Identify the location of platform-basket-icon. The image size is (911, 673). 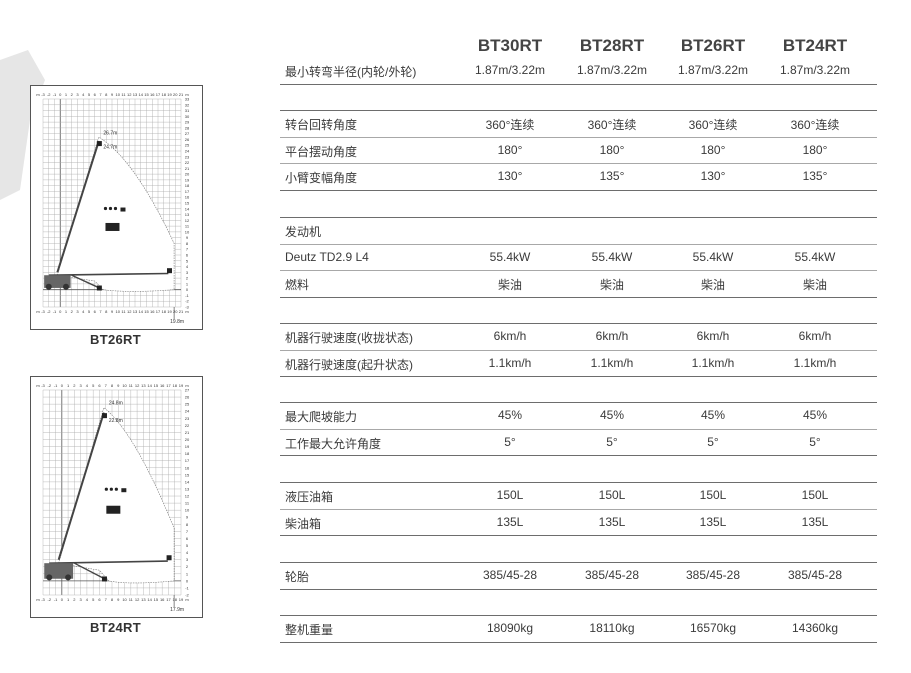
(99, 144).